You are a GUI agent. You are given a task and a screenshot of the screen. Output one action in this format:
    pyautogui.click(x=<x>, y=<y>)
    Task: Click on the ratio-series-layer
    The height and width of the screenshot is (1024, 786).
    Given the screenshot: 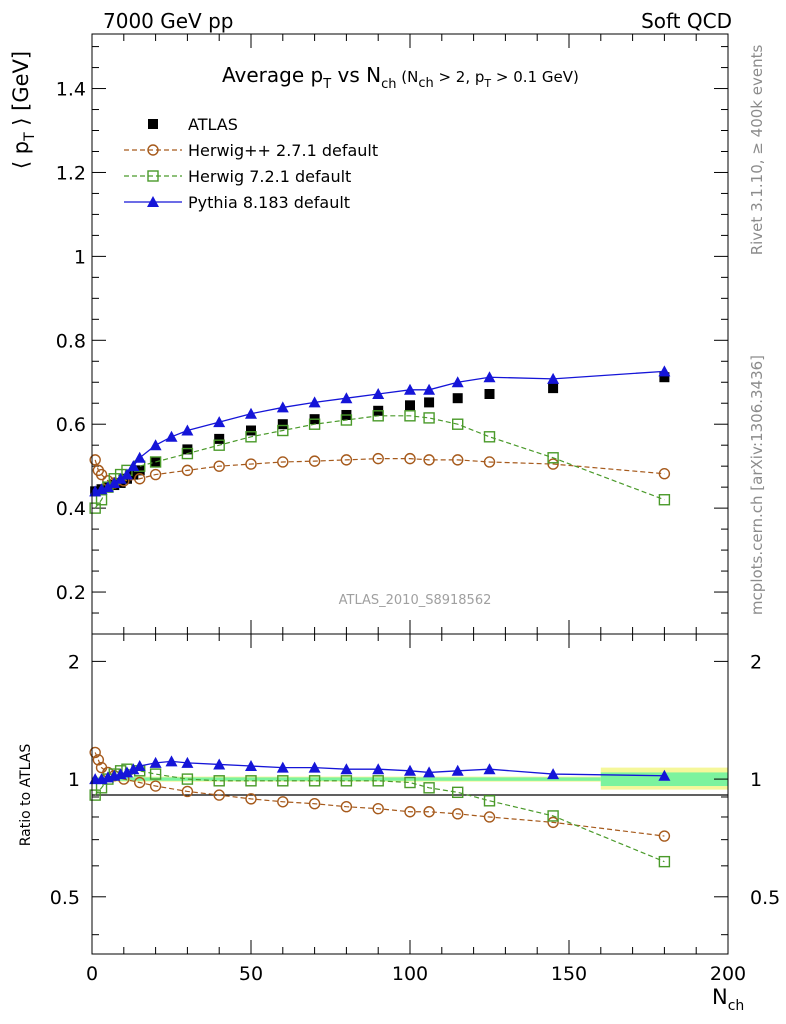 What is the action you would take?
    pyautogui.click(x=380, y=807)
    